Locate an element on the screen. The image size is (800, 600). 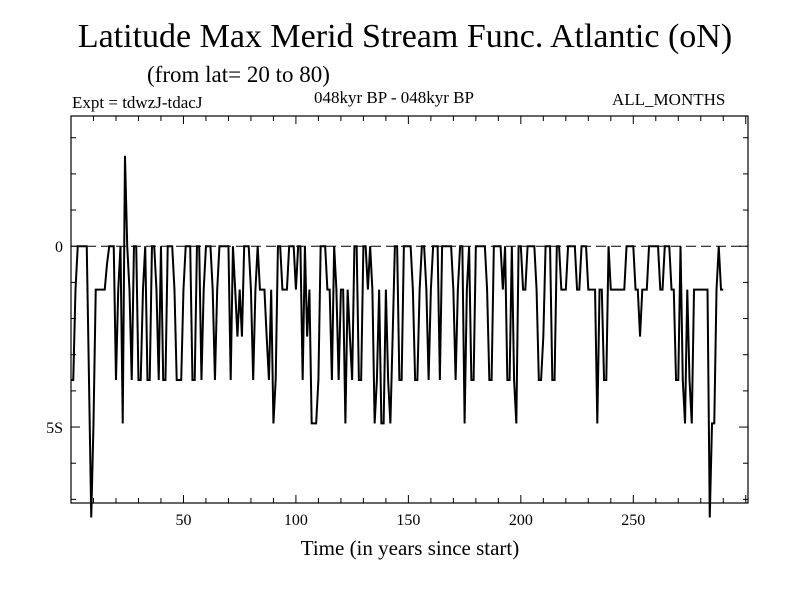
months-label: ALL_MONTHS is located at coordinates (669, 99).